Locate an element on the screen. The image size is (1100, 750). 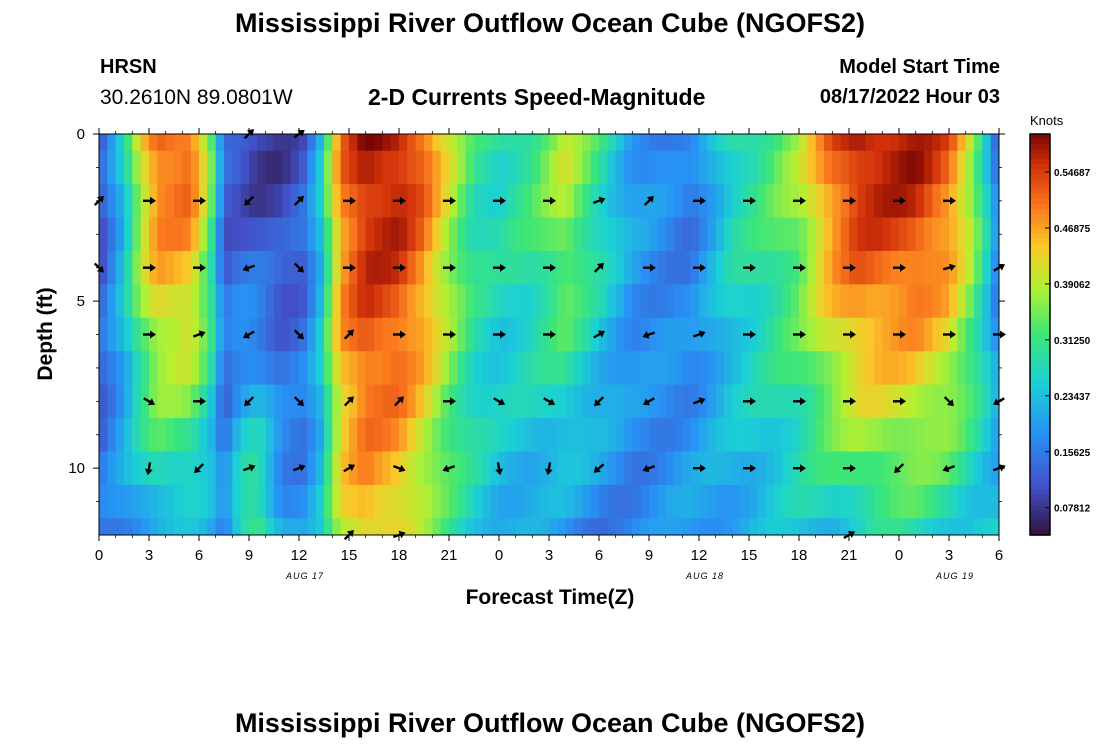
model-start-value: 08/17/2022 Hour 03 is located at coordinates (909, 97).